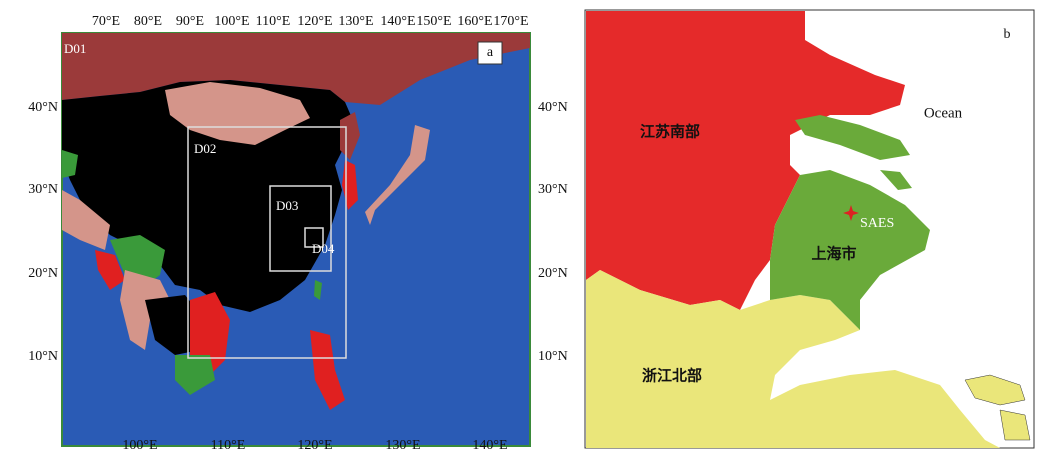 The height and width of the screenshot is (467, 1046). Describe the element at coordinates (318, 290) in the screenshot. I see `taiwan` at that location.